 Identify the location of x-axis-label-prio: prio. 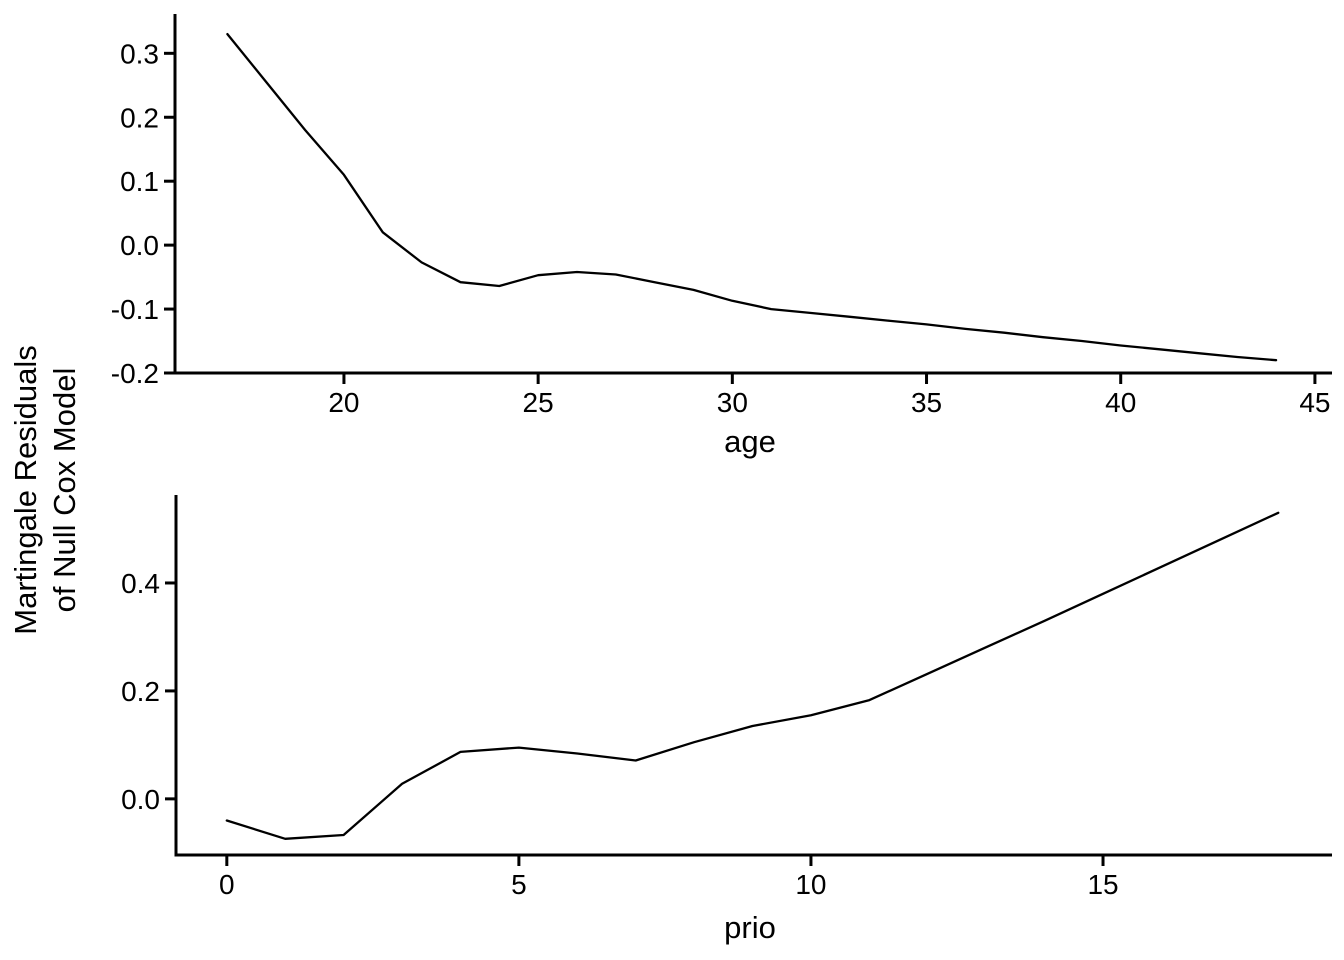
(750, 927).